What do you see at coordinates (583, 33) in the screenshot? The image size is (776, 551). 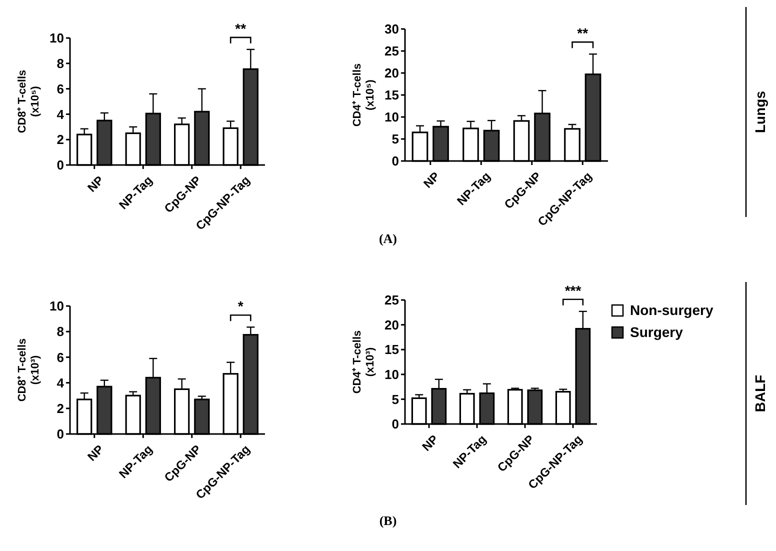 I see `annotation: **` at bounding box center [583, 33].